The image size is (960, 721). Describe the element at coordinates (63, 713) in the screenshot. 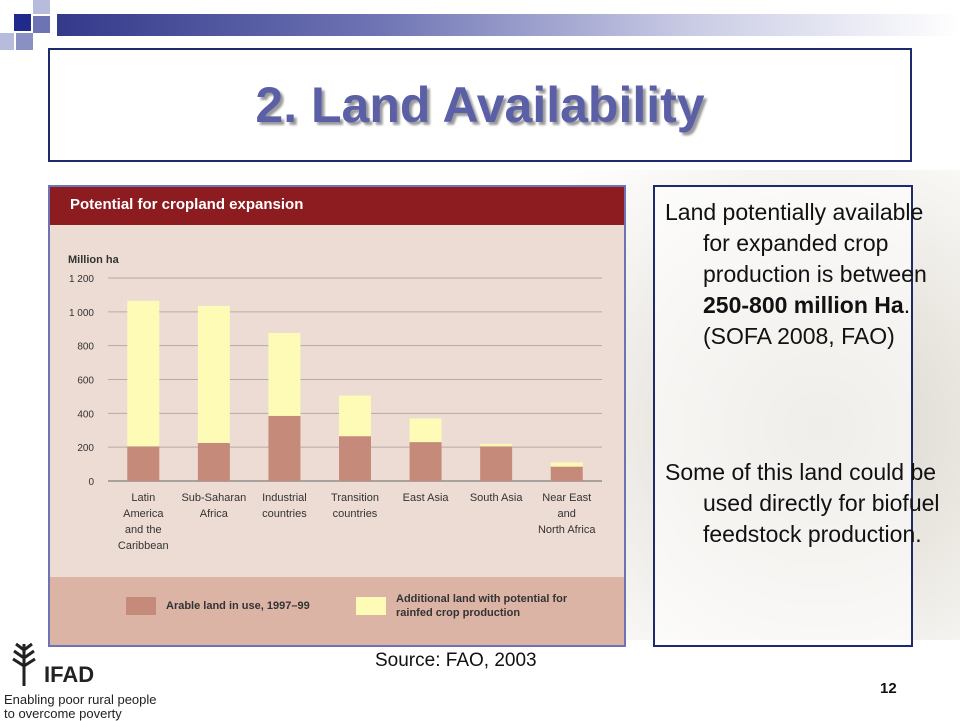

I see `logo-tagline-2: to overcome poverty` at that location.